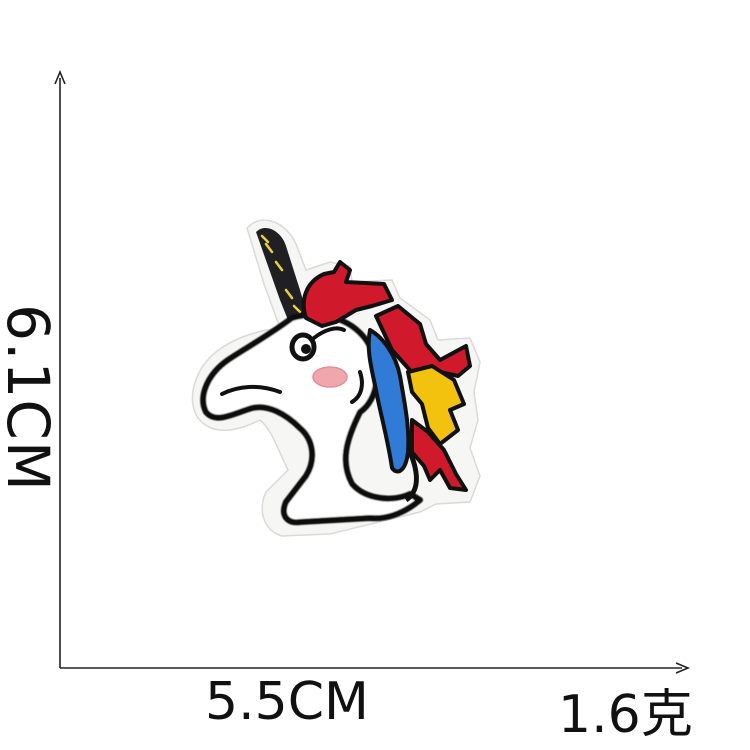 The height and width of the screenshot is (750, 750). I want to click on mane-blue, so click(388, 401).